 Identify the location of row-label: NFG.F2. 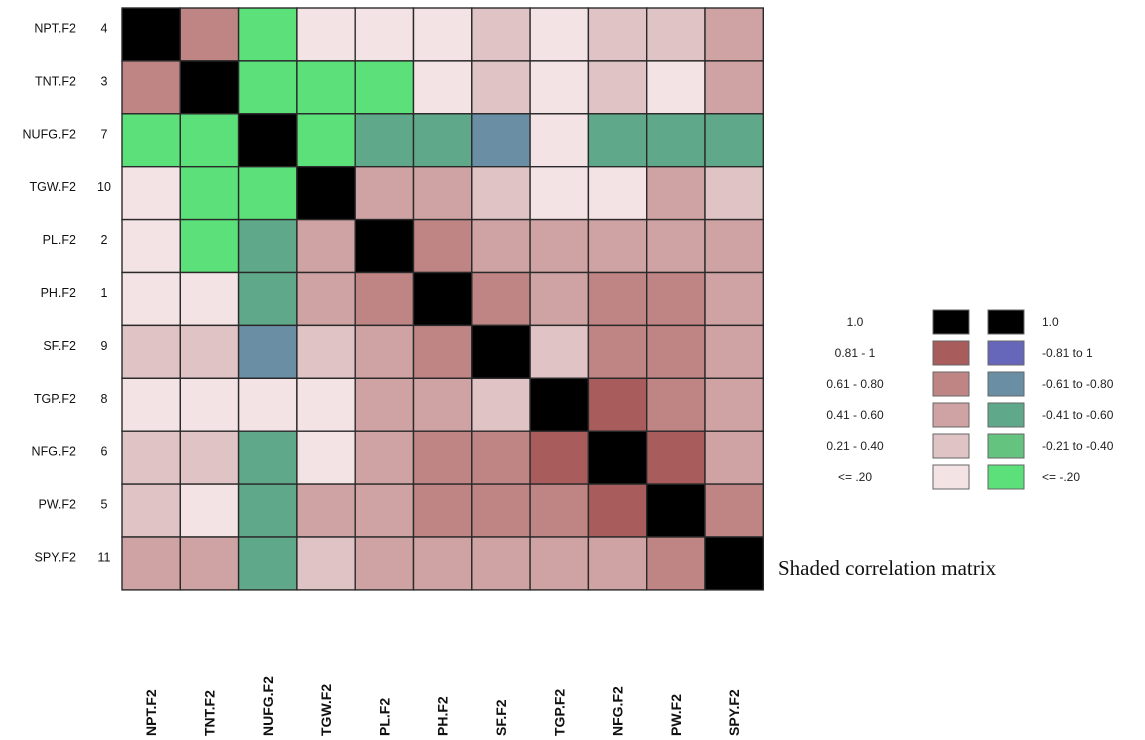
(54, 452).